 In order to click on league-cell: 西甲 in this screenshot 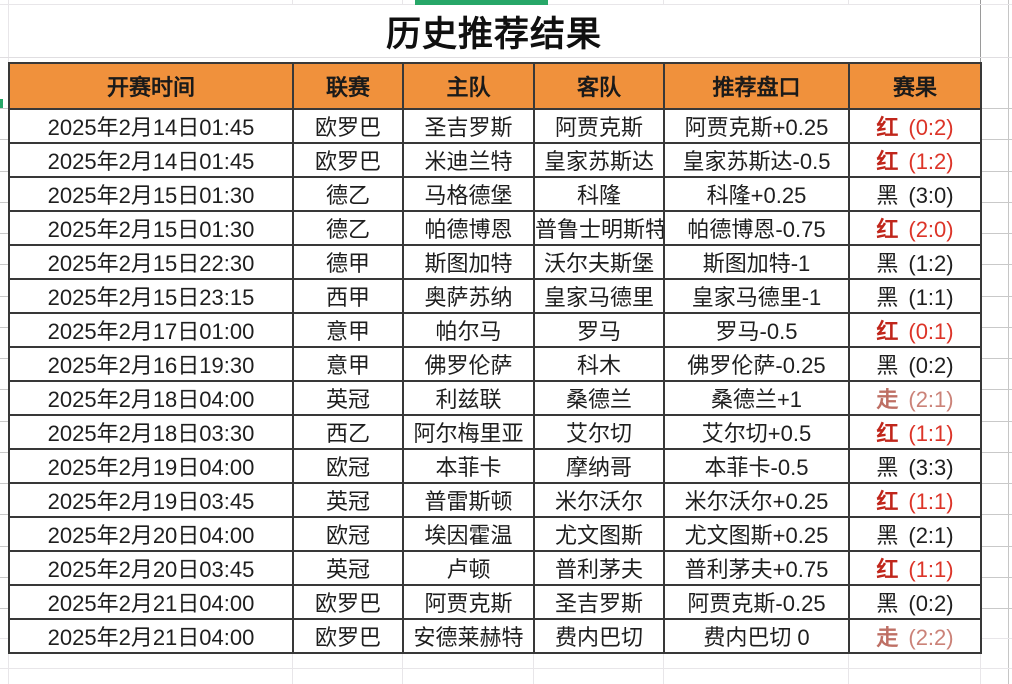, I will do `click(348, 296)`.